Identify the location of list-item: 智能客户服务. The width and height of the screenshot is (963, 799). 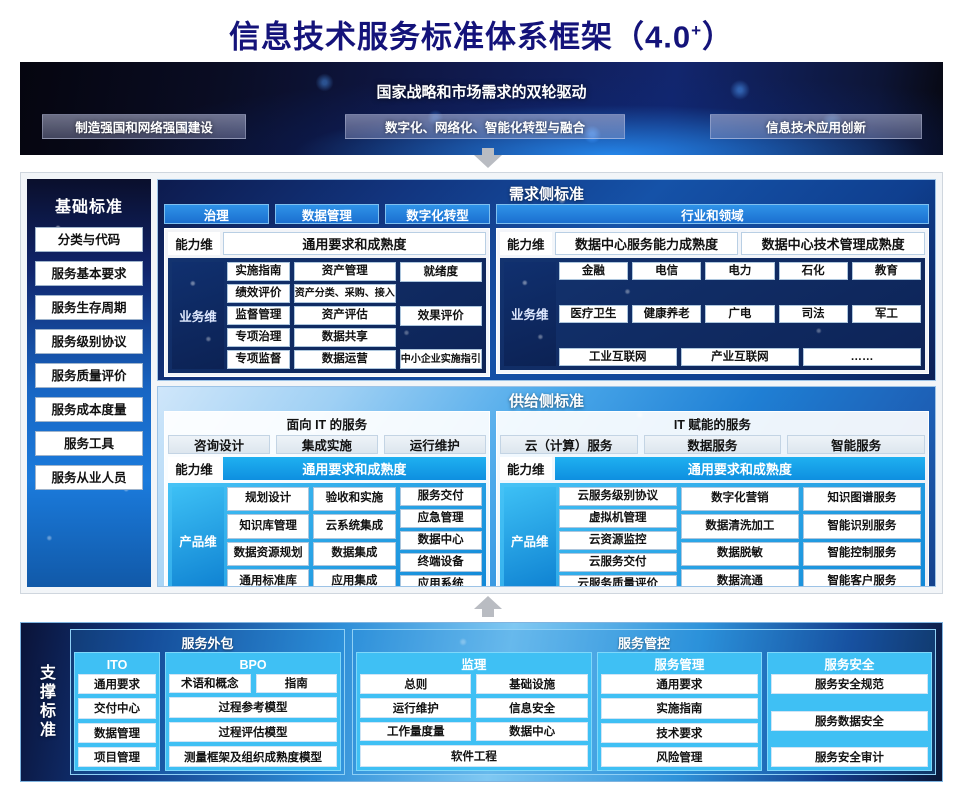
(861, 578).